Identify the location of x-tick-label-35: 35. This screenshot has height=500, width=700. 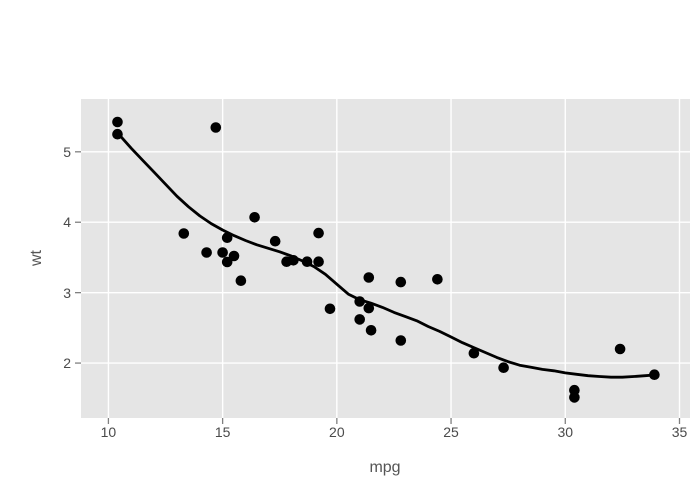
(679, 432).